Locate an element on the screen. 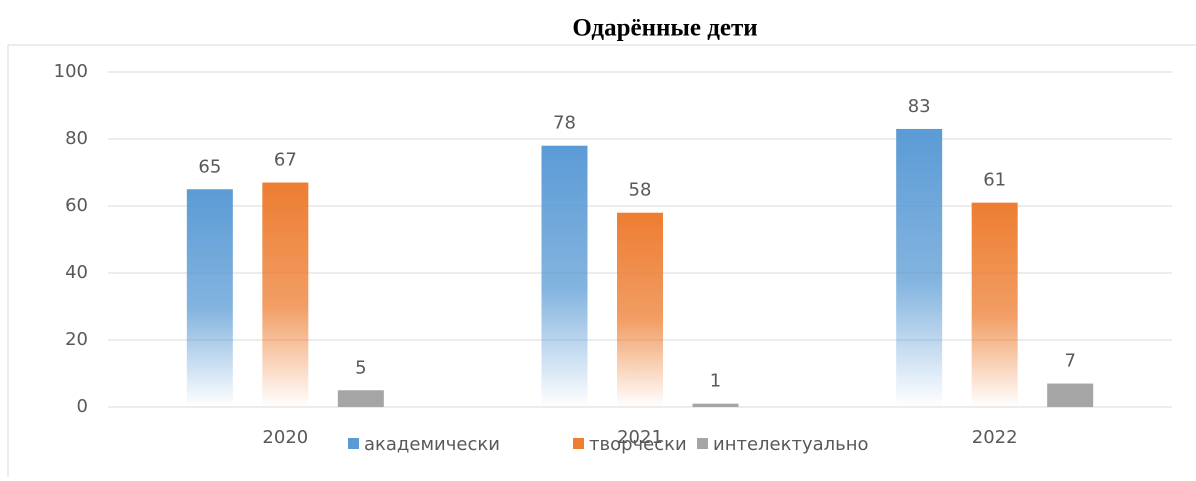  x-tick-label: 2021 is located at coordinates (640, 437).